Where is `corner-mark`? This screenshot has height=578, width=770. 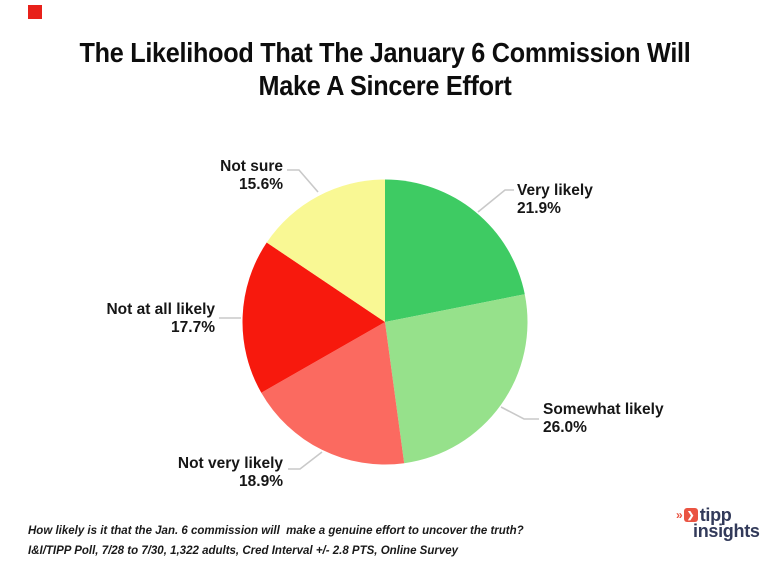 corner-mark is located at coordinates (35, 12).